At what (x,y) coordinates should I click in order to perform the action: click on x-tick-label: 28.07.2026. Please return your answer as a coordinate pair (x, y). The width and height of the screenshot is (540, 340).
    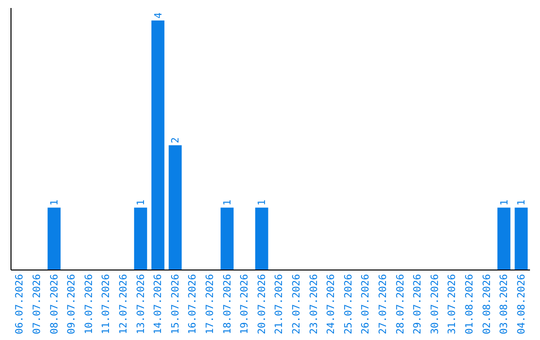
    Looking at the image, I should click on (400, 304).